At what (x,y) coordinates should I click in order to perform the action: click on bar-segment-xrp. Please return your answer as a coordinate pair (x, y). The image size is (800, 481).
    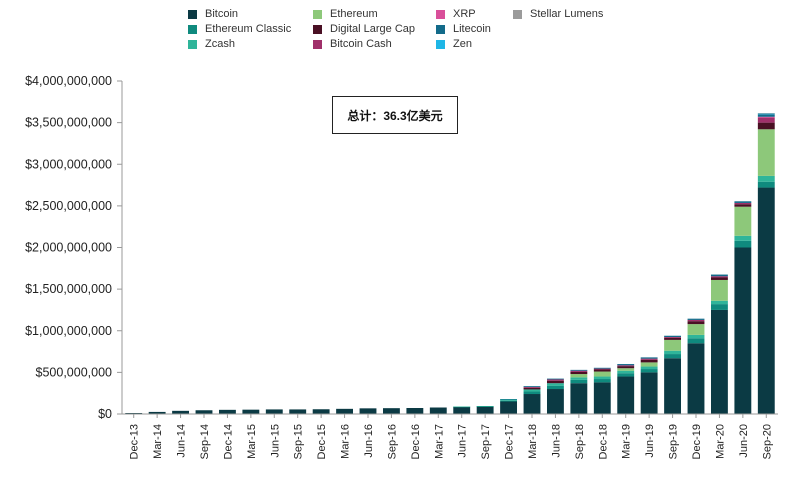
    Looking at the image, I should click on (766, 117).